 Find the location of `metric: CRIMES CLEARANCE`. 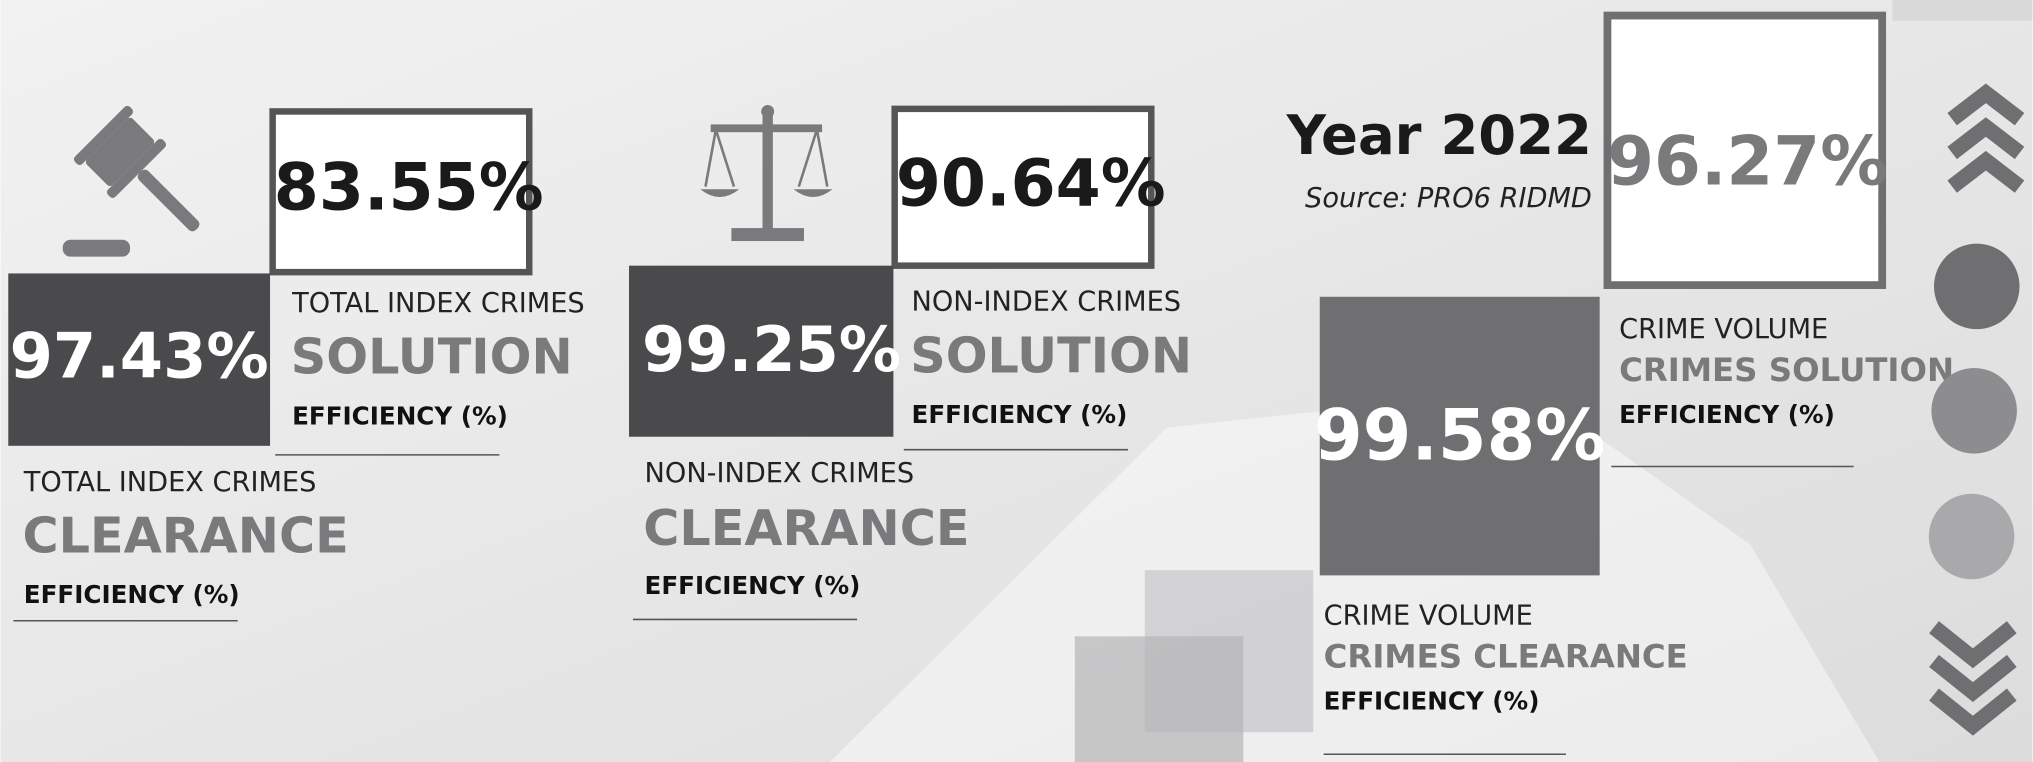

metric: CRIMES CLEARANCE is located at coordinates (1506, 656).